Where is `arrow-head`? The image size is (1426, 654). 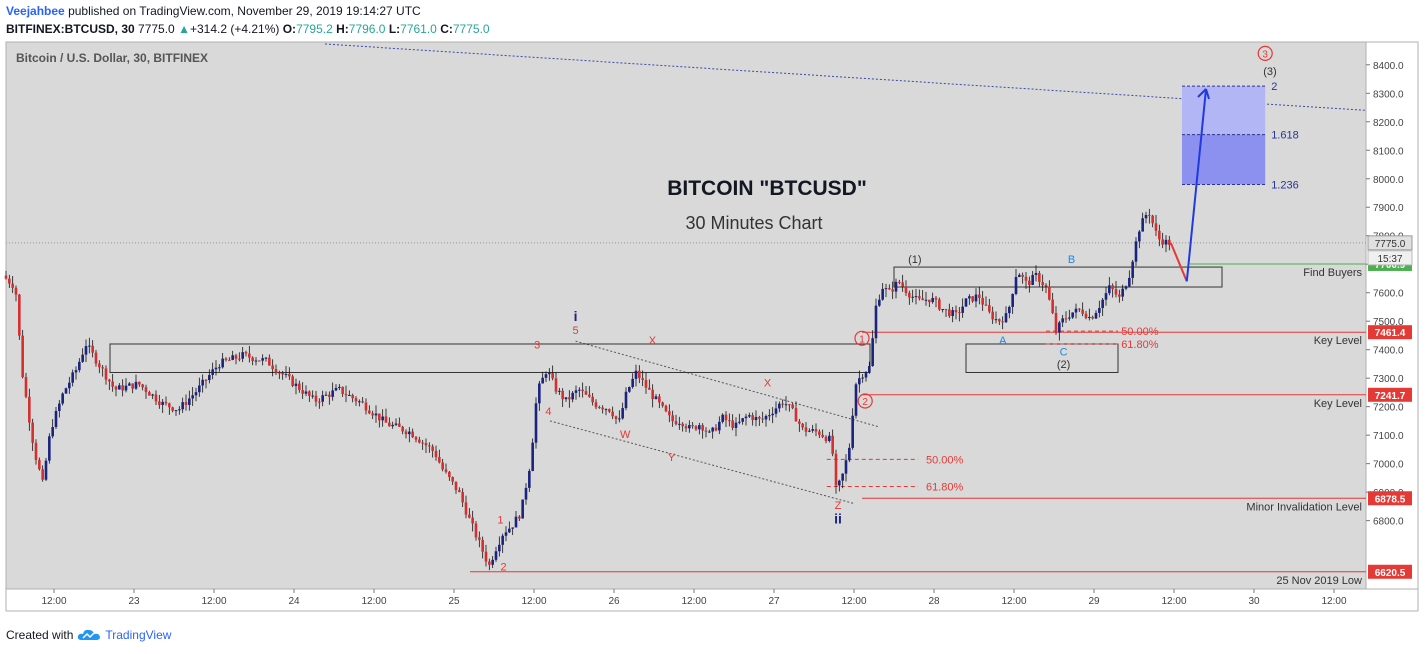
arrow-head is located at coordinates (1203, 94).